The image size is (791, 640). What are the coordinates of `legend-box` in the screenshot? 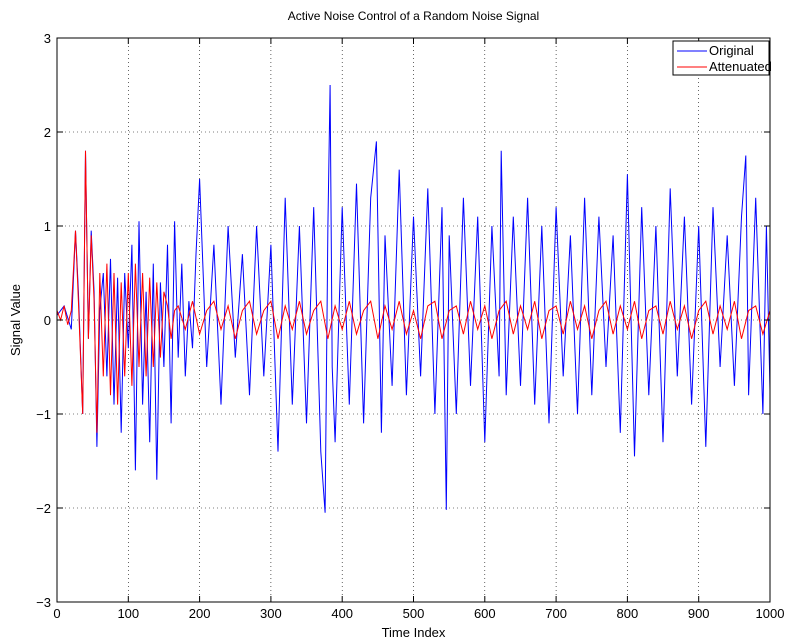 It's located at (721, 58).